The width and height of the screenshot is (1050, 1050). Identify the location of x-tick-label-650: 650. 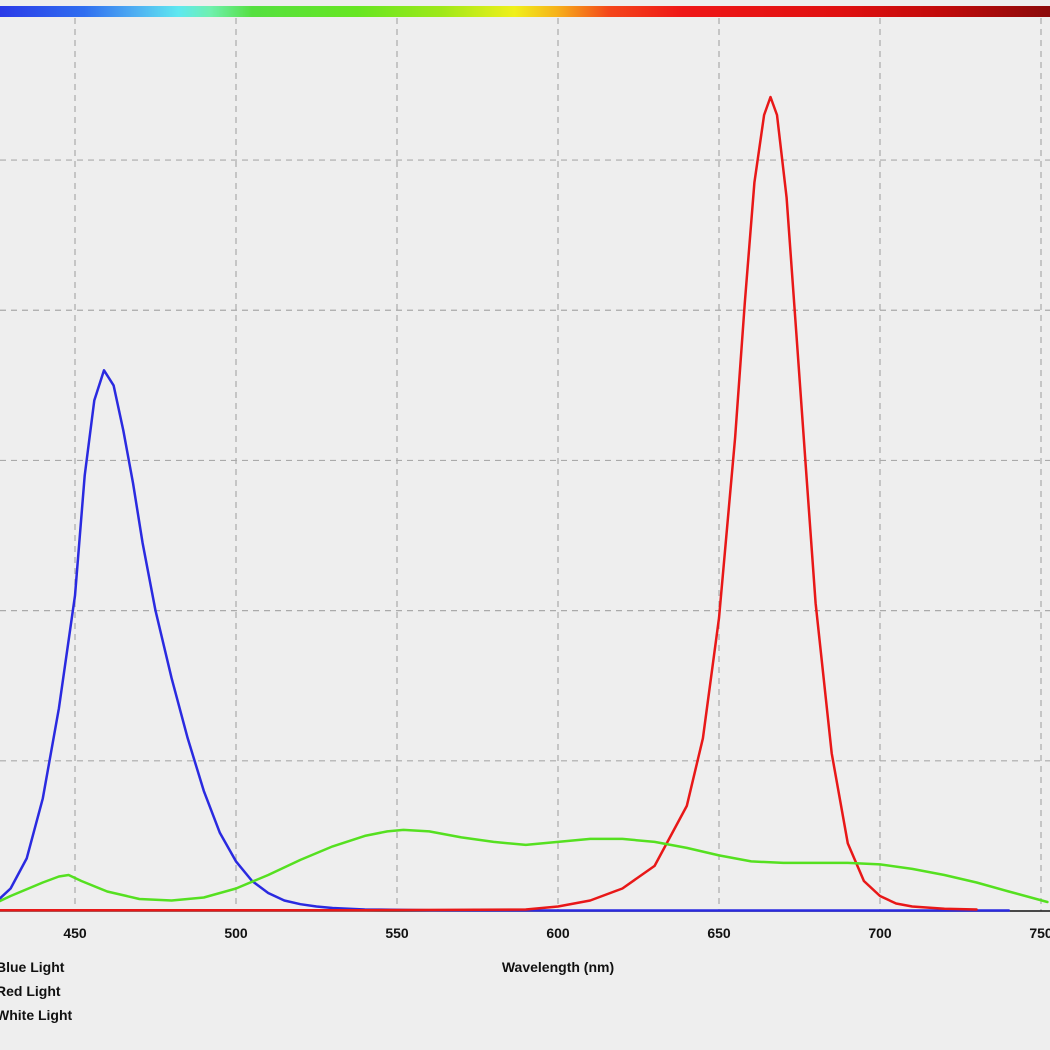
(719, 933).